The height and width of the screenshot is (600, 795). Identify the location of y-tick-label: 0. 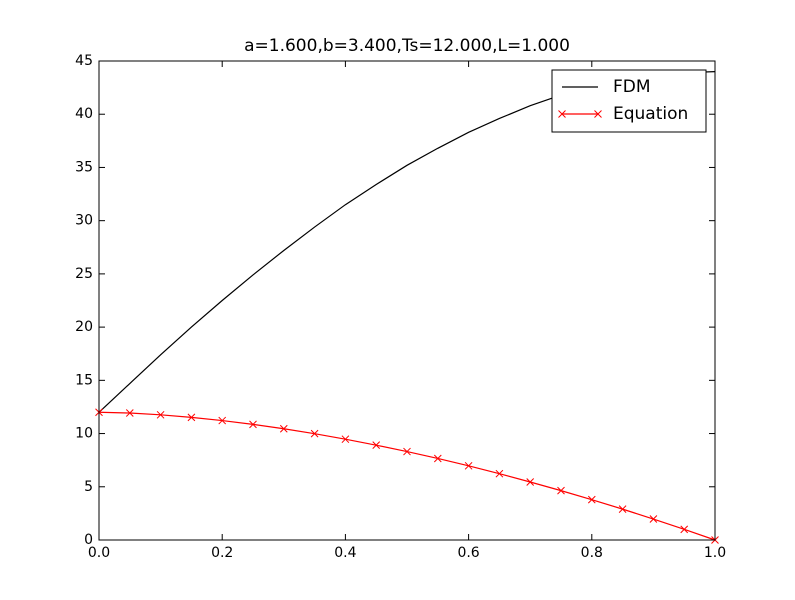
(88, 540).